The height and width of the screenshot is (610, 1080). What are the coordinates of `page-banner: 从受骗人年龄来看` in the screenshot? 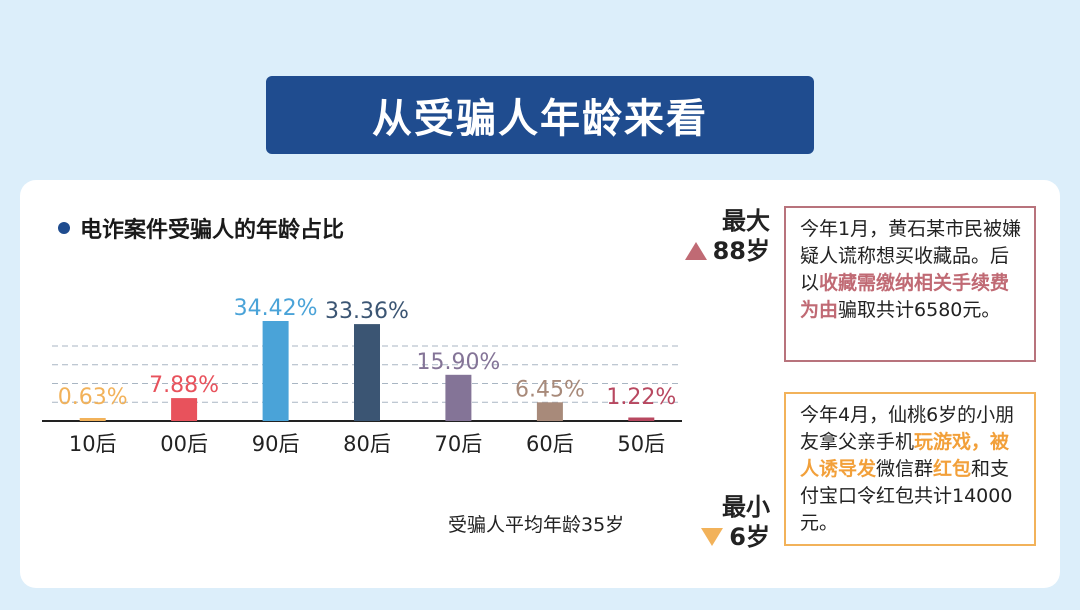 It's located at (540, 115).